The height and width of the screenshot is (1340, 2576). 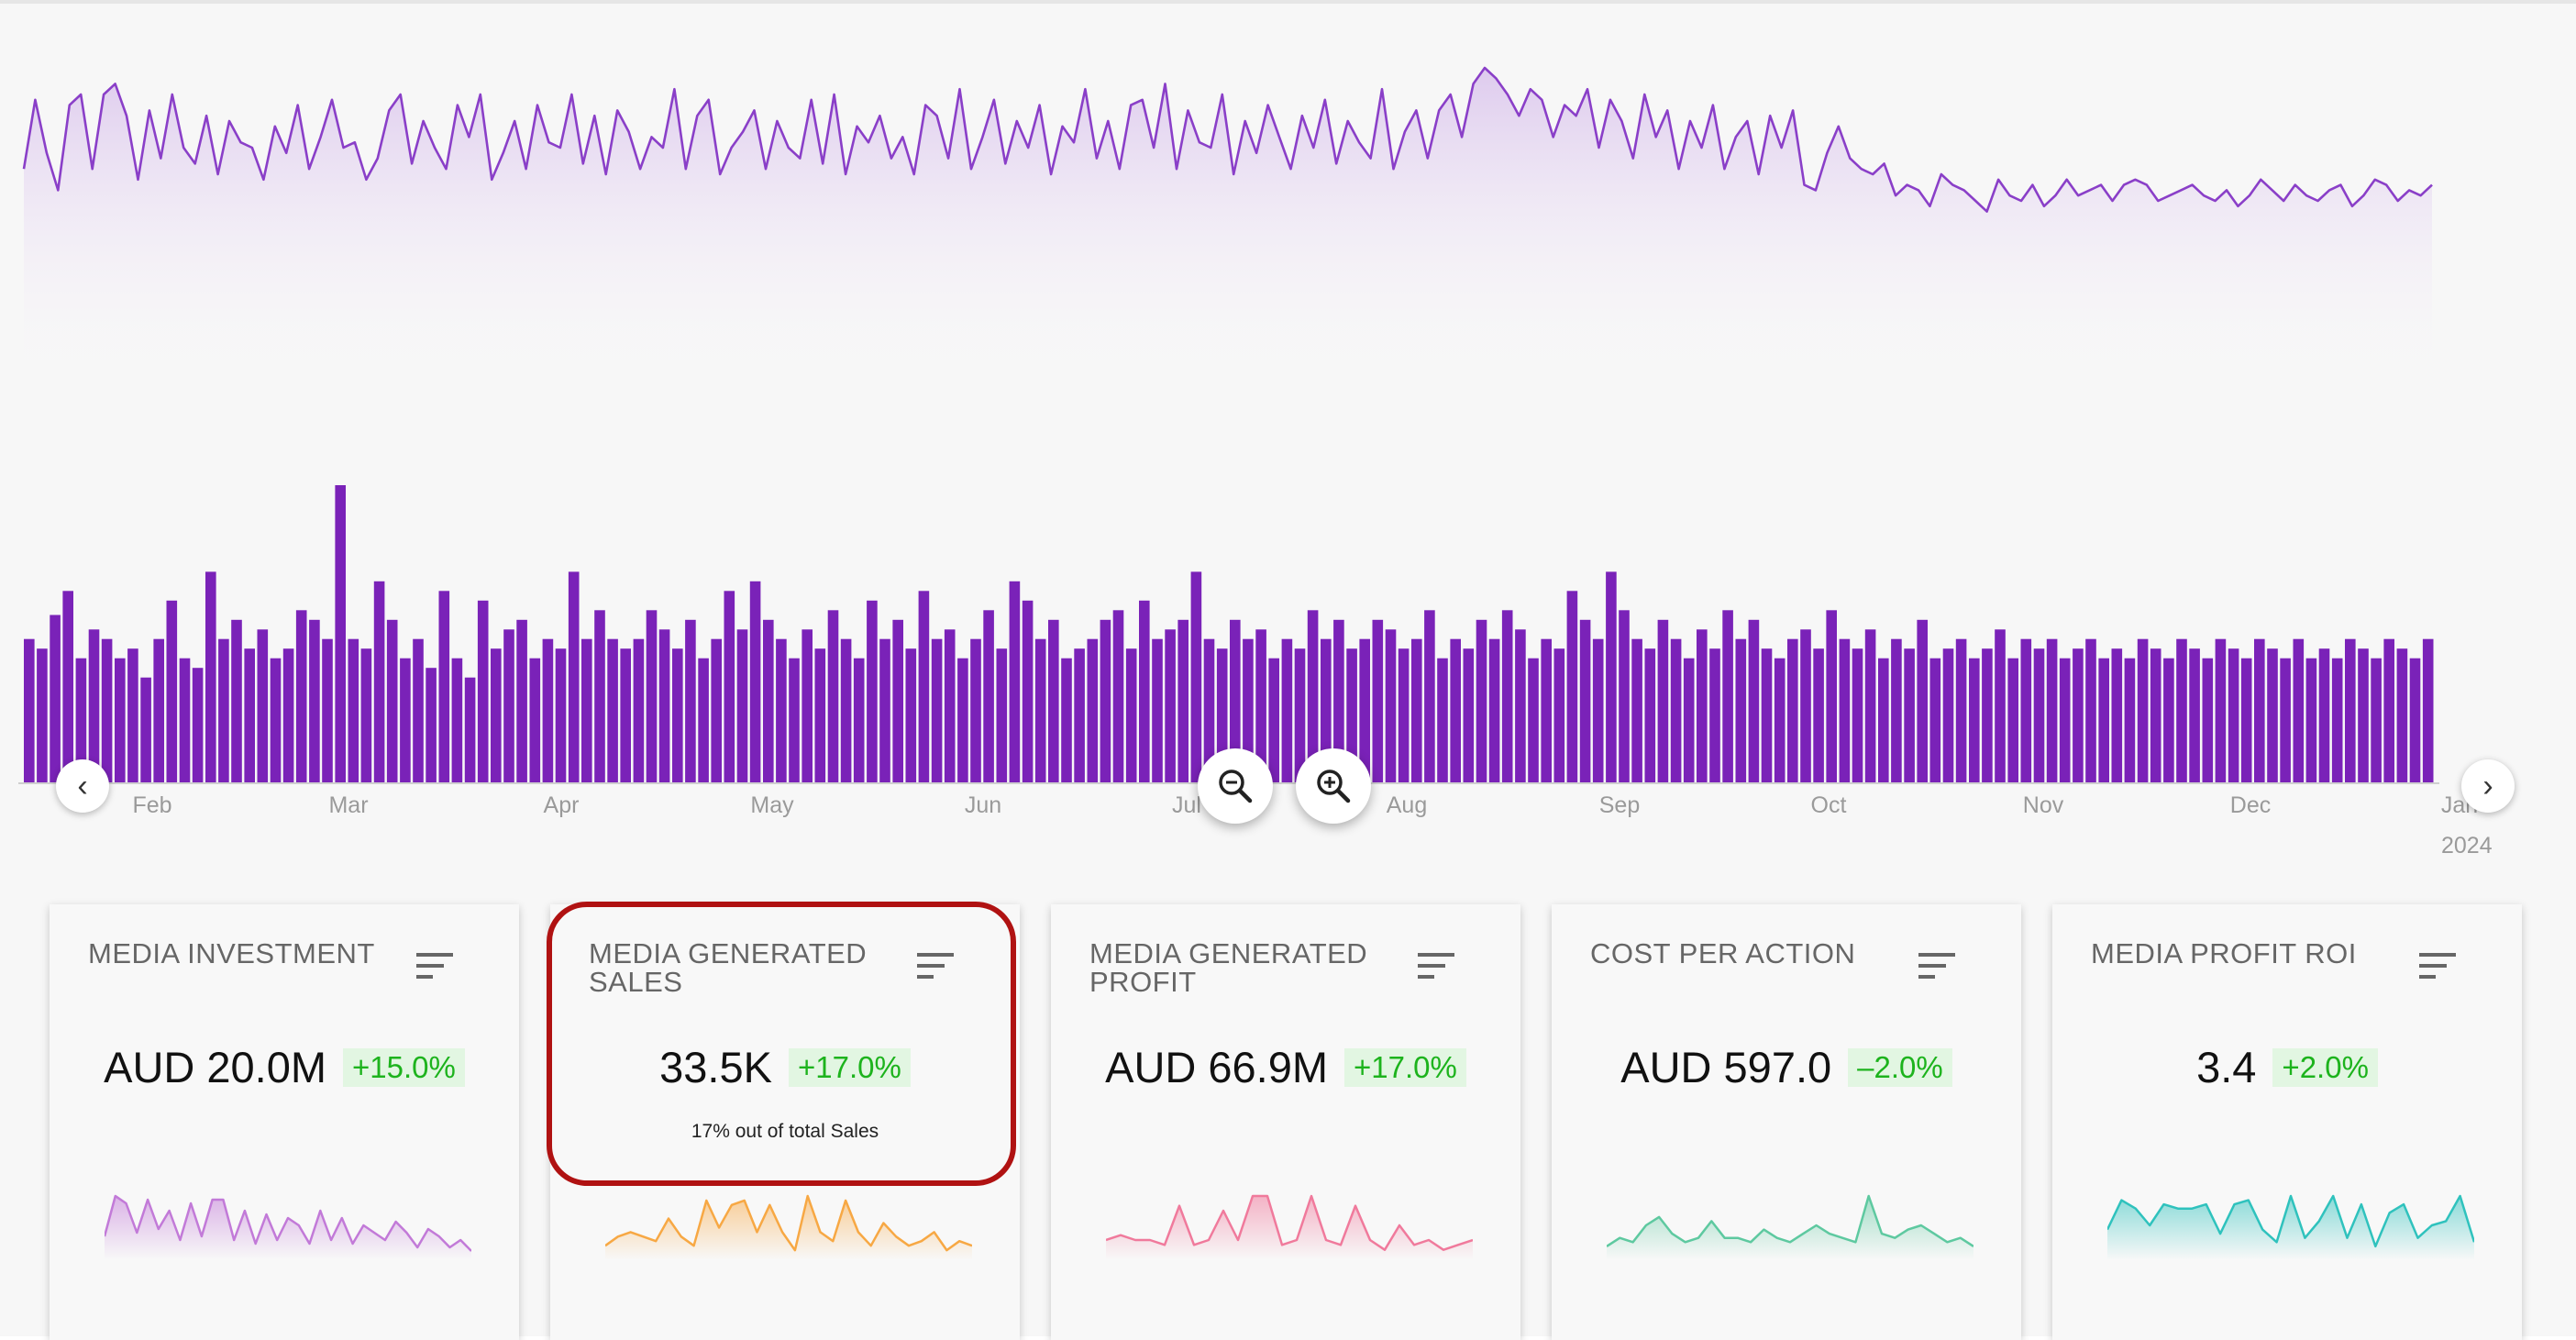 I want to click on metric-value: AUD 66.9M, so click(x=1217, y=1067).